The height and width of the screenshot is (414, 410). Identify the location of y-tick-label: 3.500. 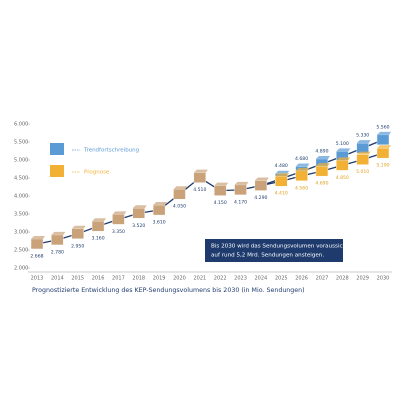
(21, 215).